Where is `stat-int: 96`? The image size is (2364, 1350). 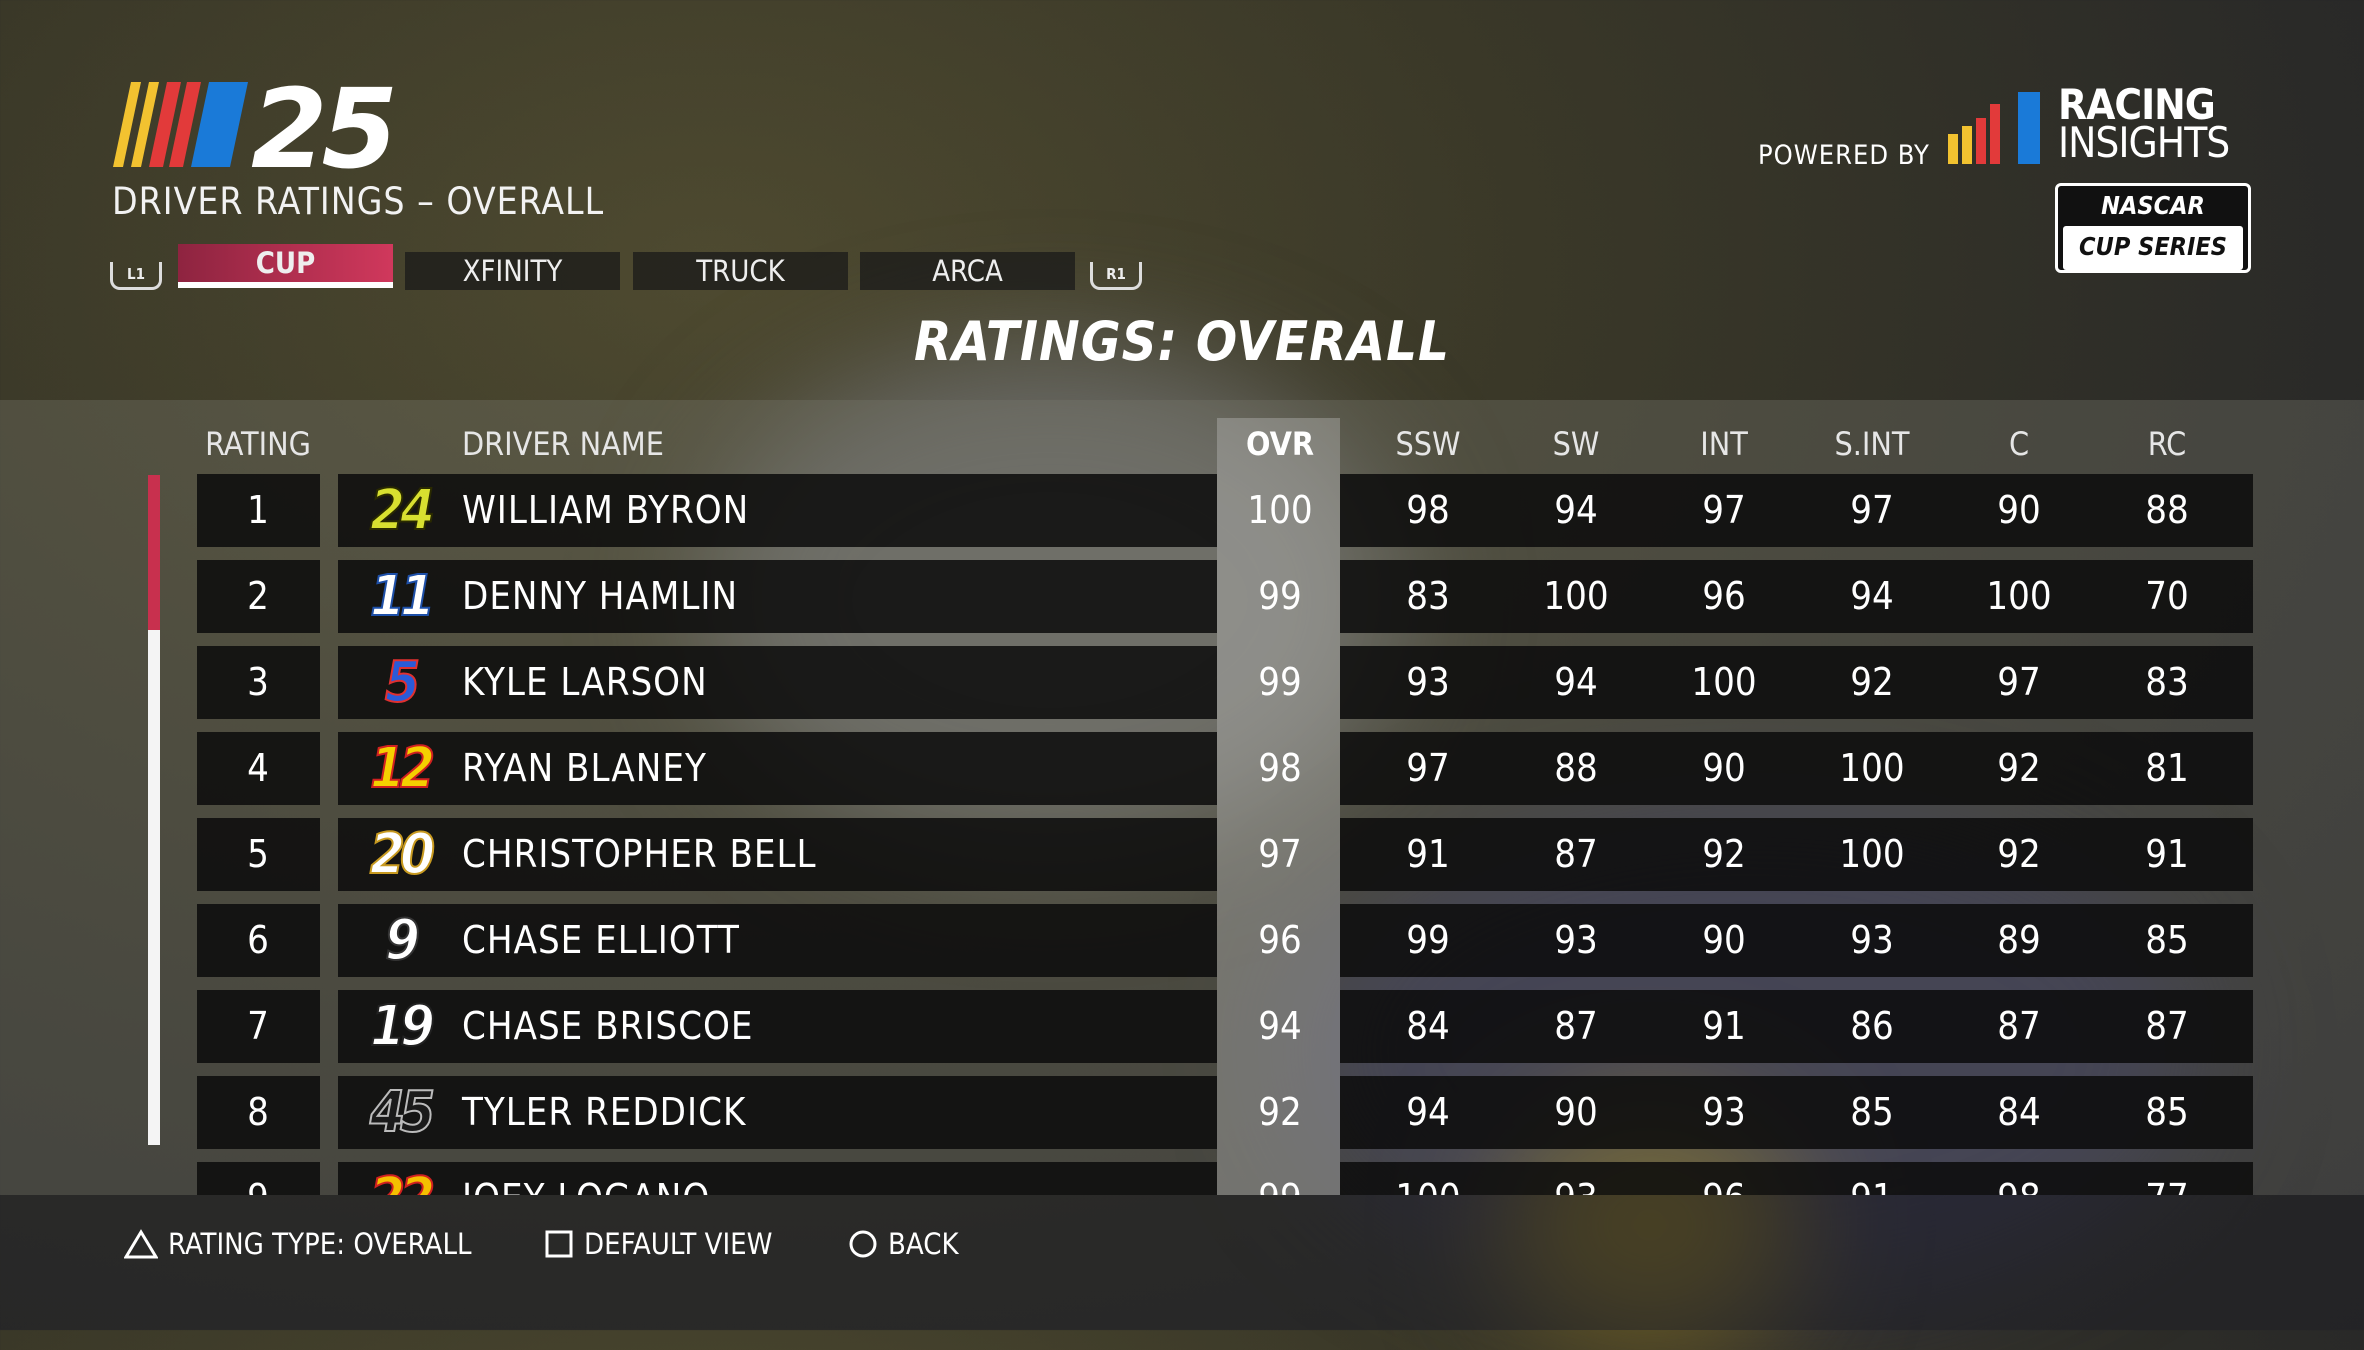
stat-int: 96 is located at coordinates (1724, 1178).